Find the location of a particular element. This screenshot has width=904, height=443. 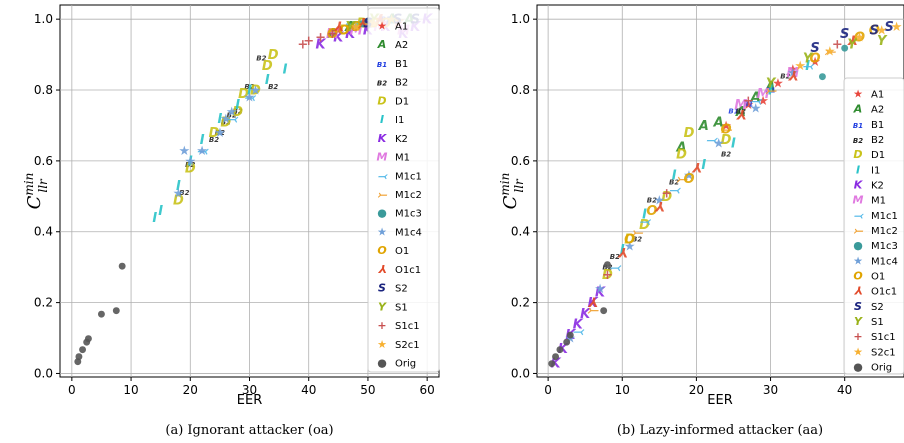

legend-marker-m1c1: ⤙ is located at coordinates (859, 215).